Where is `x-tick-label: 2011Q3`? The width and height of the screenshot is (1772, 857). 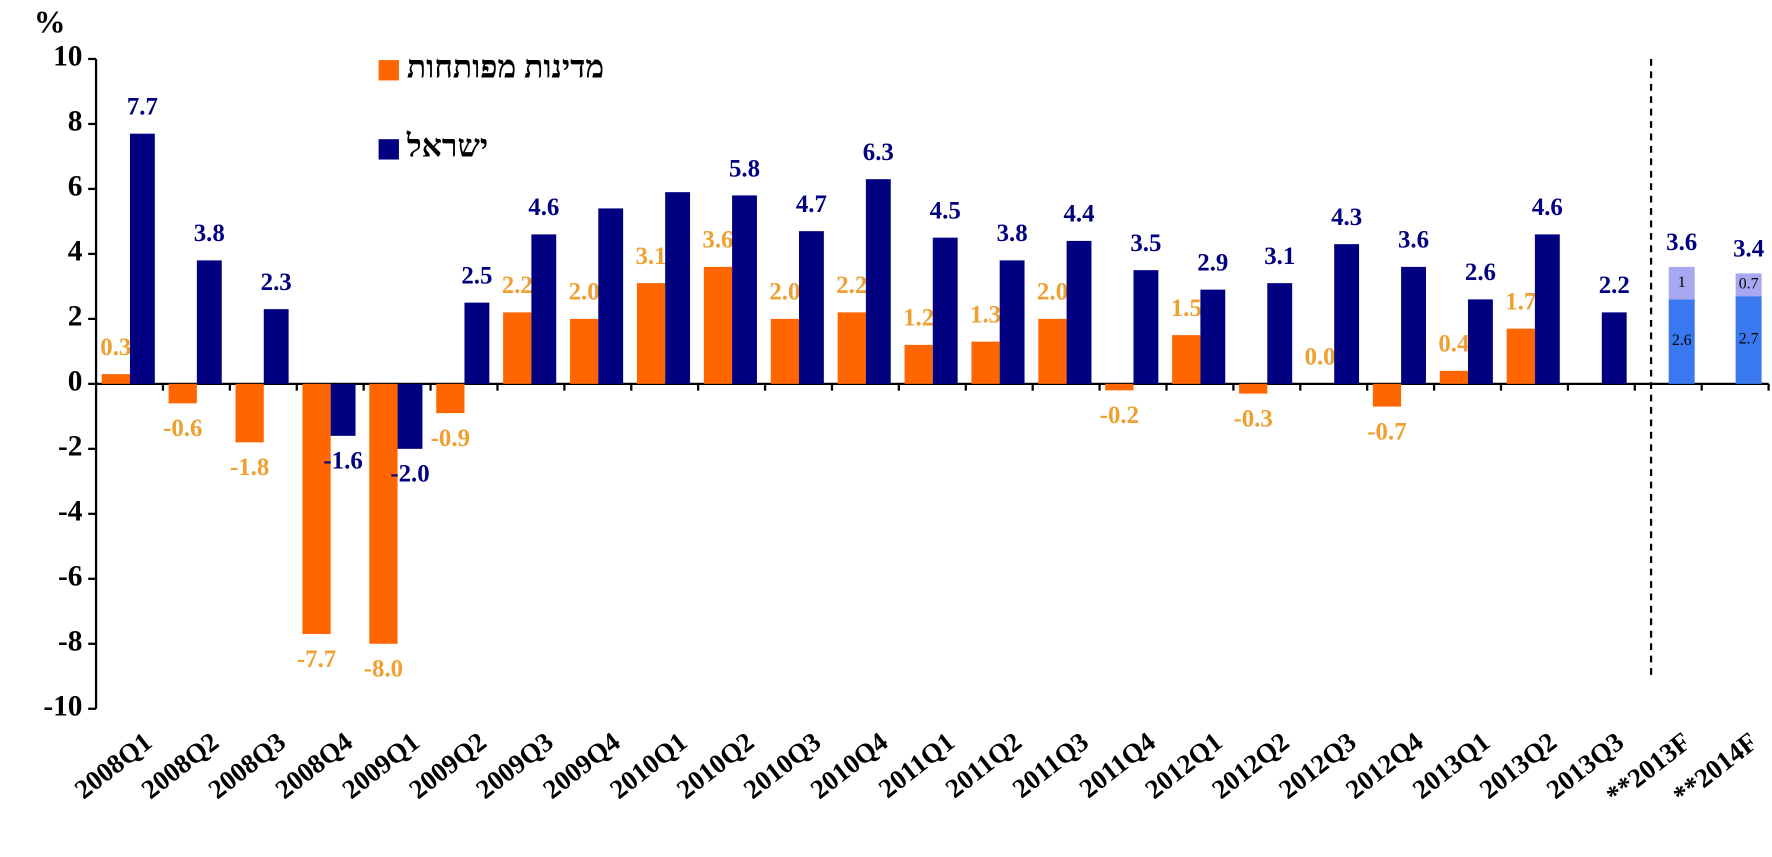 x-tick-label: 2011Q3 is located at coordinates (1050, 764).